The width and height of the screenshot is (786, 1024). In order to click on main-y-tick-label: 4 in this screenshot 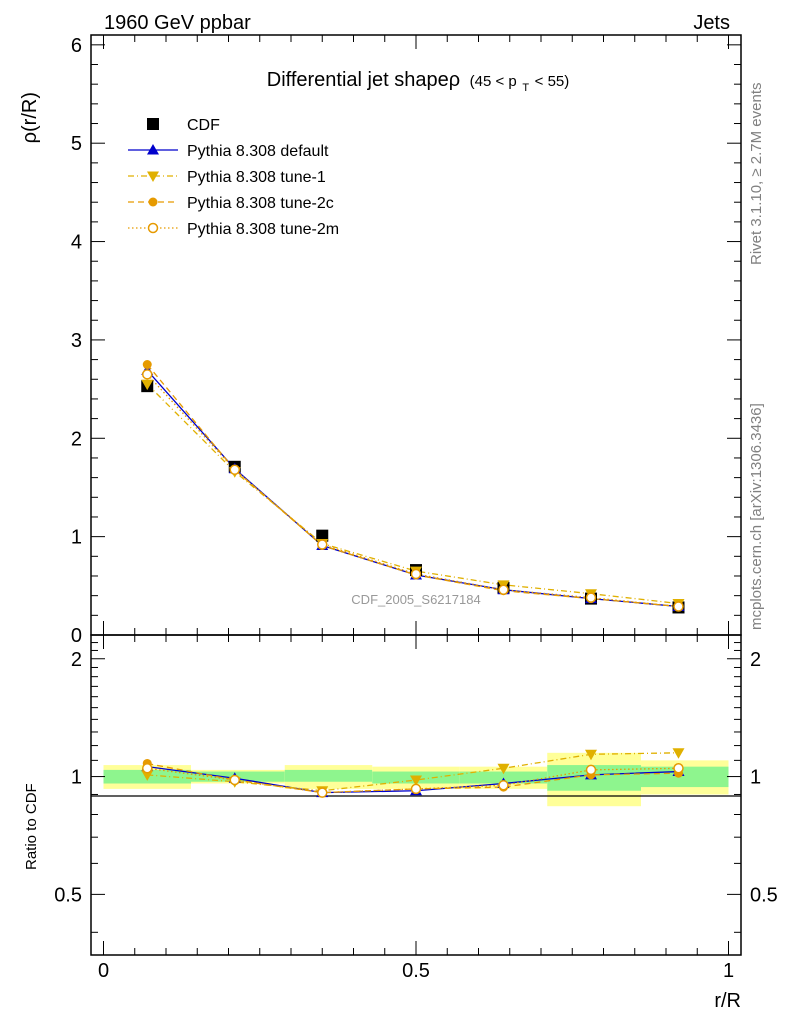, I will do `click(76, 243)`.